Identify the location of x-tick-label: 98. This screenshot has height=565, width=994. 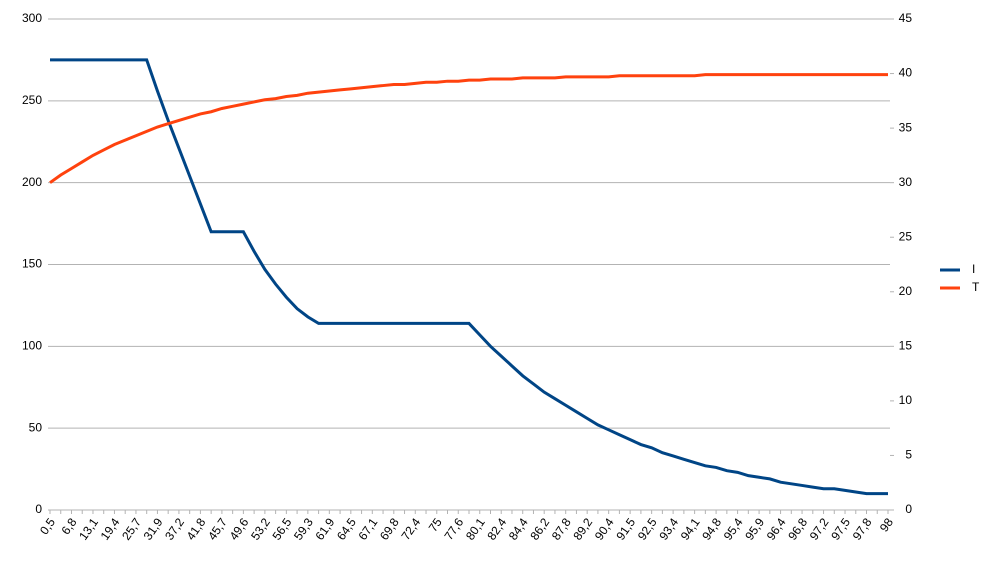
(886, 524).